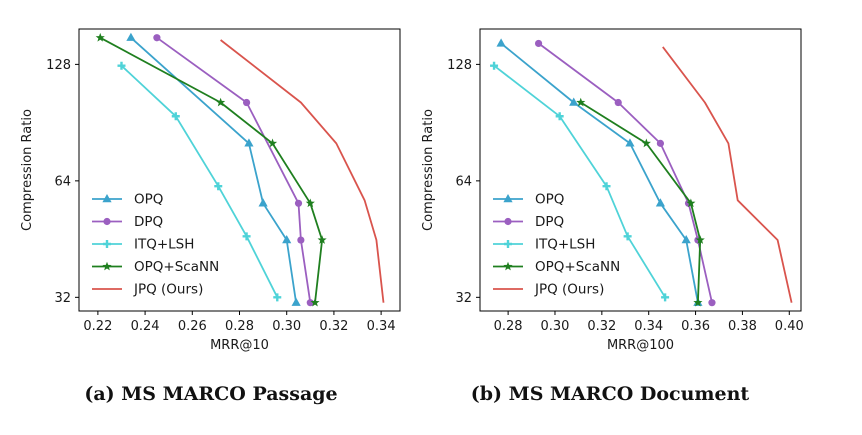 Image resolution: width=862 pixels, height=435 pixels. What do you see at coordinates (610, 394) in the screenshot?
I see `panel-caption: (b) MS MARCO Document` at bounding box center [610, 394].